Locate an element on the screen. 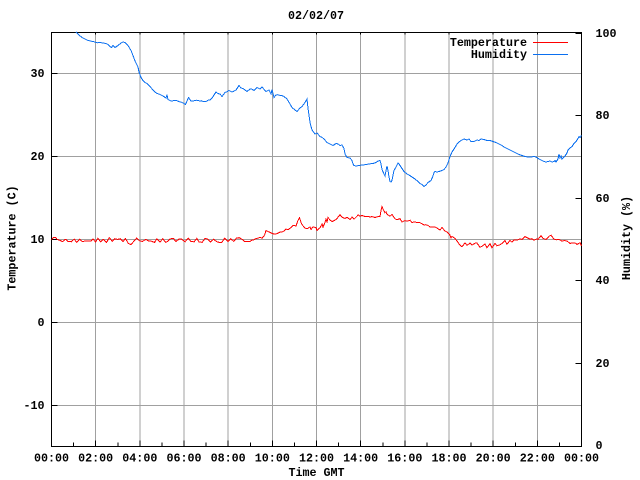  svg-text: Time GMT is located at coordinates (316, 473).